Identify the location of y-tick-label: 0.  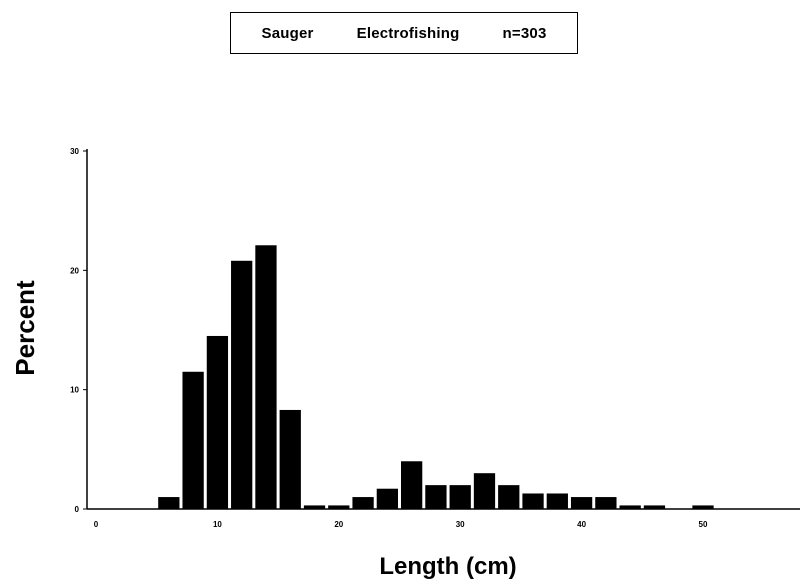
(77, 509).